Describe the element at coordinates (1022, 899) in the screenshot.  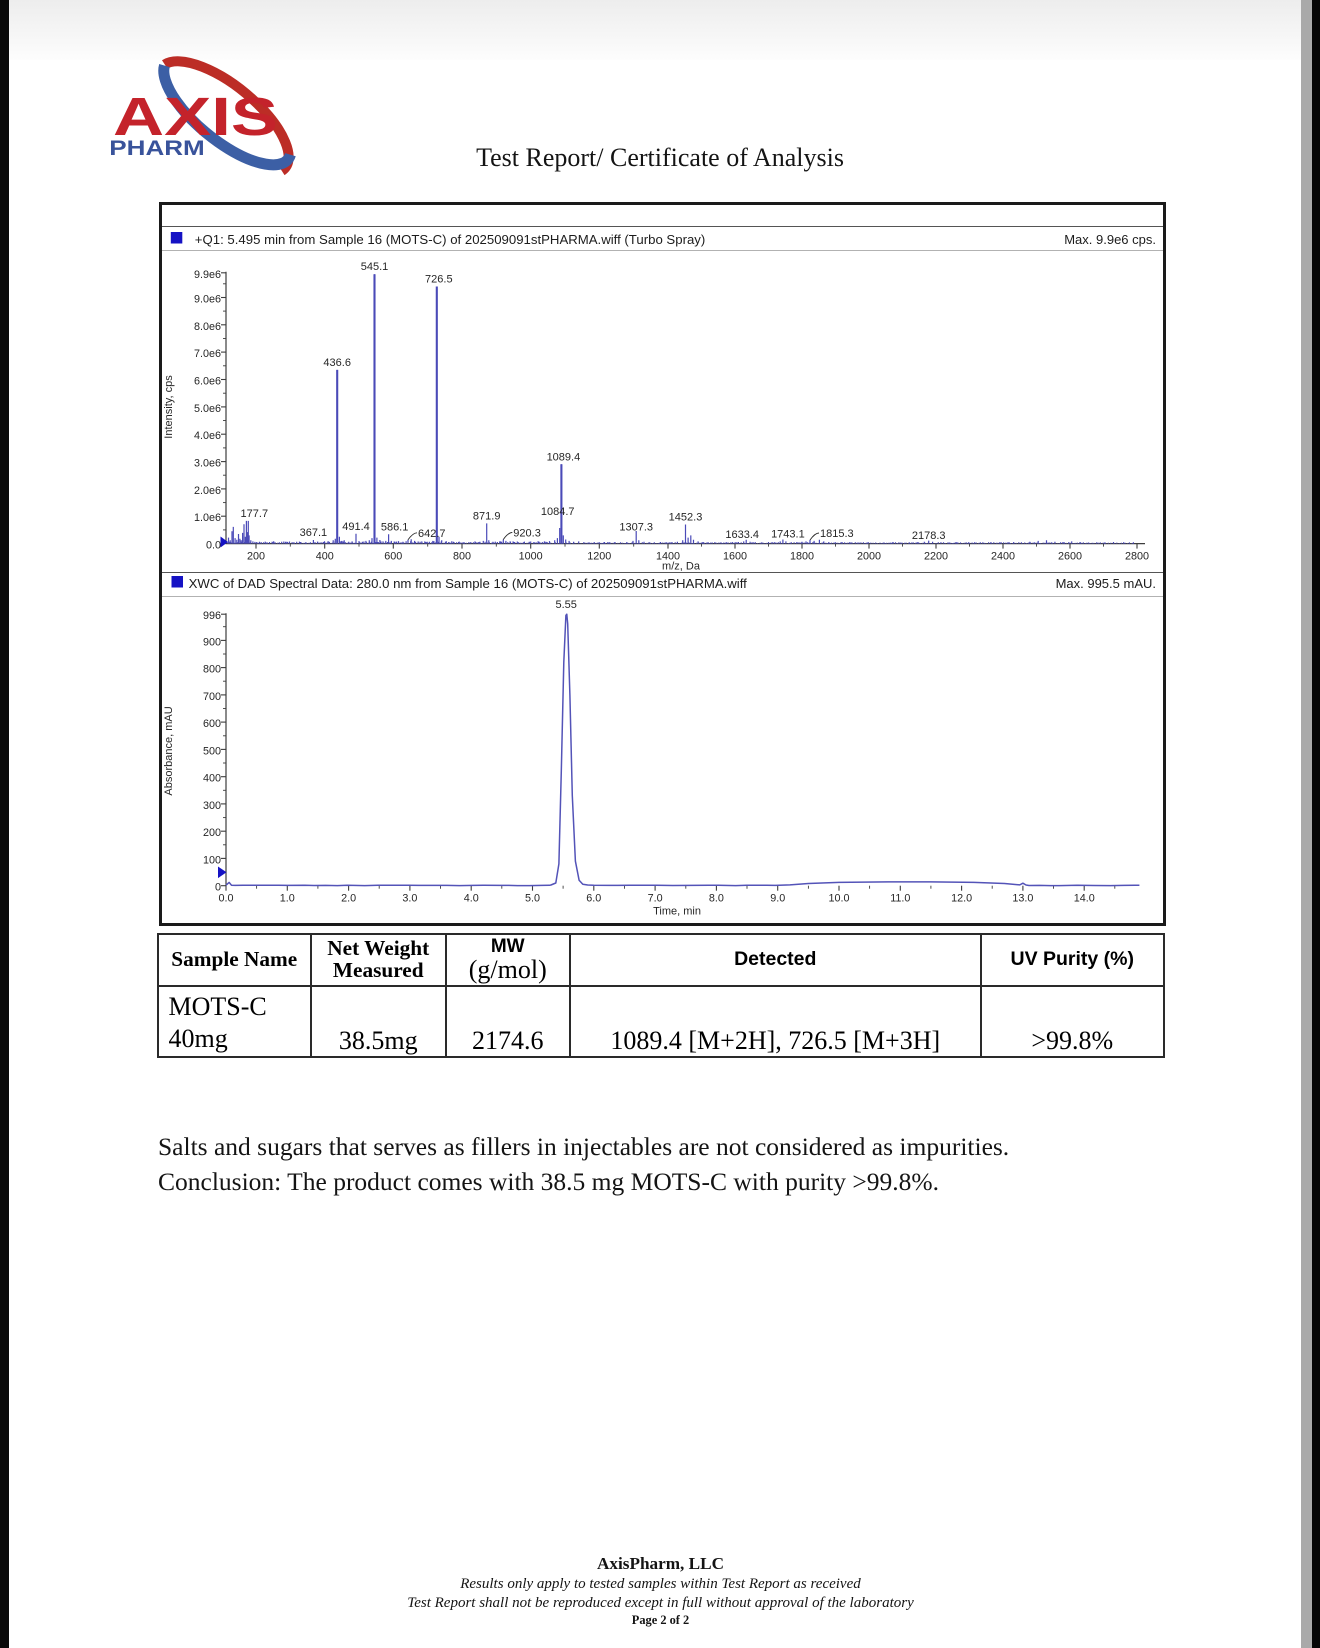
I see `svg-text: 13.0` at that location.